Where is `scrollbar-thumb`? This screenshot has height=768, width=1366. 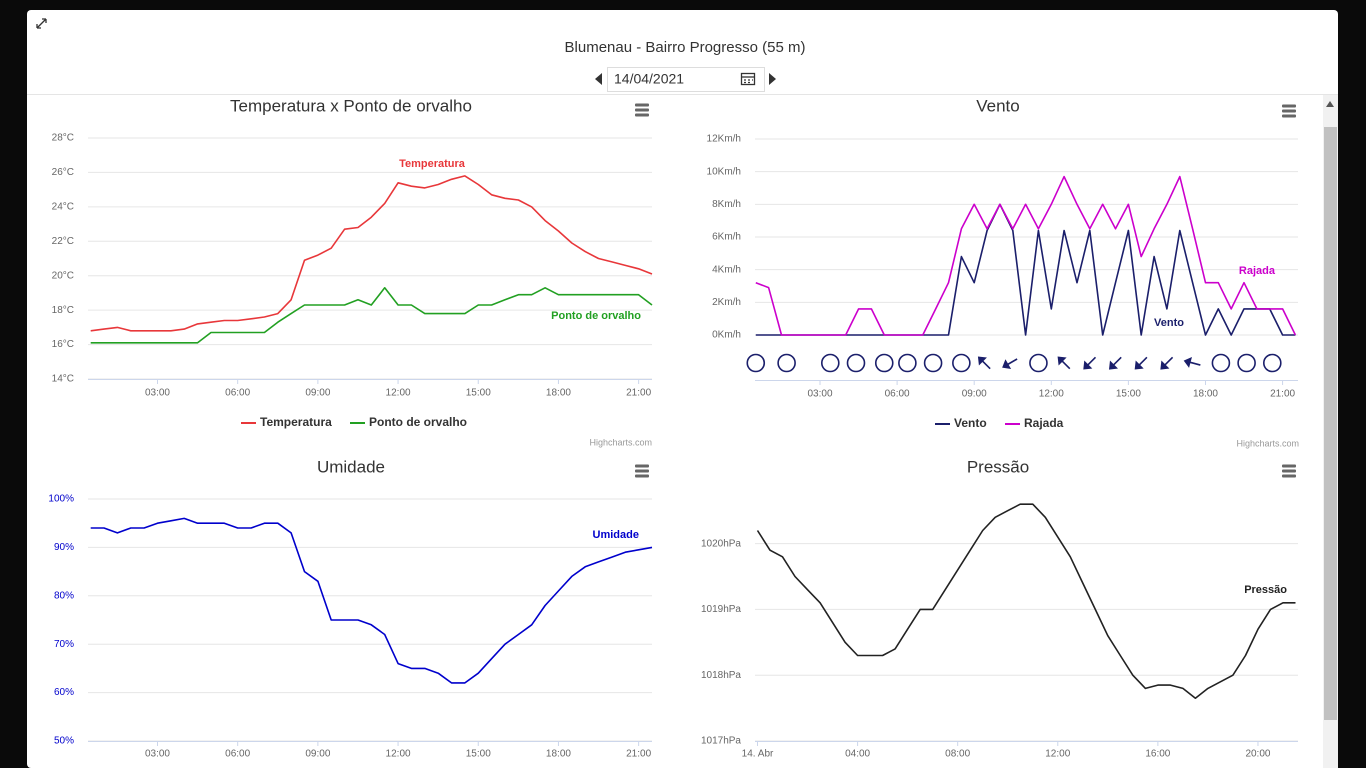
scrollbar-thumb is located at coordinates (1330, 423).